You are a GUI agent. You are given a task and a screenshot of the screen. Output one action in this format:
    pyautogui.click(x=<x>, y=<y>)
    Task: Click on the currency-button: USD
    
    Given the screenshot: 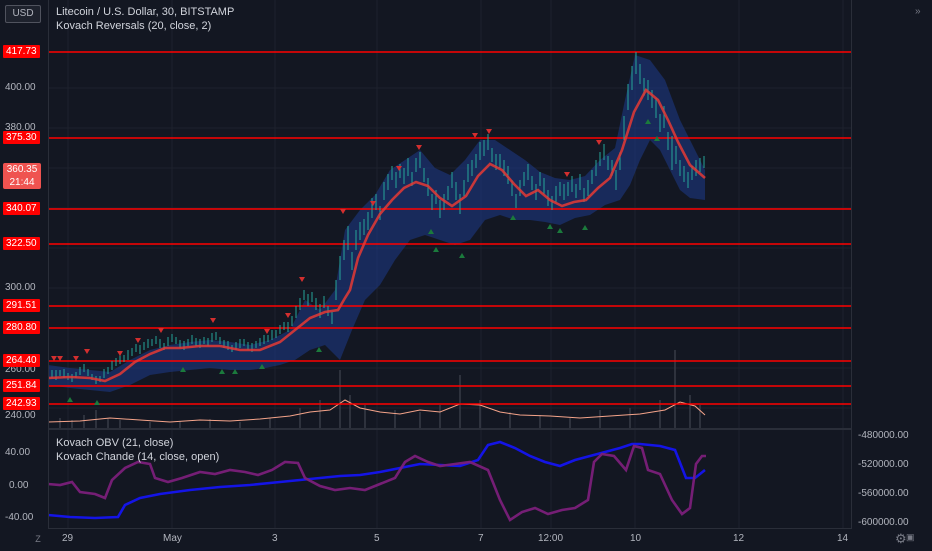 What is the action you would take?
    pyautogui.click(x=23, y=14)
    